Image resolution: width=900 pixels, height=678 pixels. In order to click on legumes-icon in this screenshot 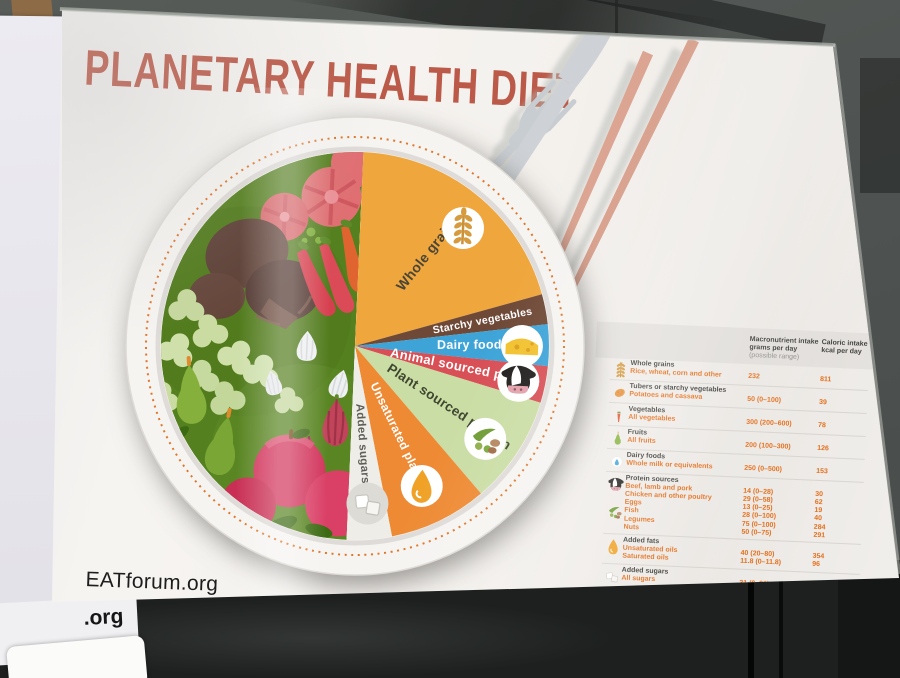, I will do `click(485, 438)`.